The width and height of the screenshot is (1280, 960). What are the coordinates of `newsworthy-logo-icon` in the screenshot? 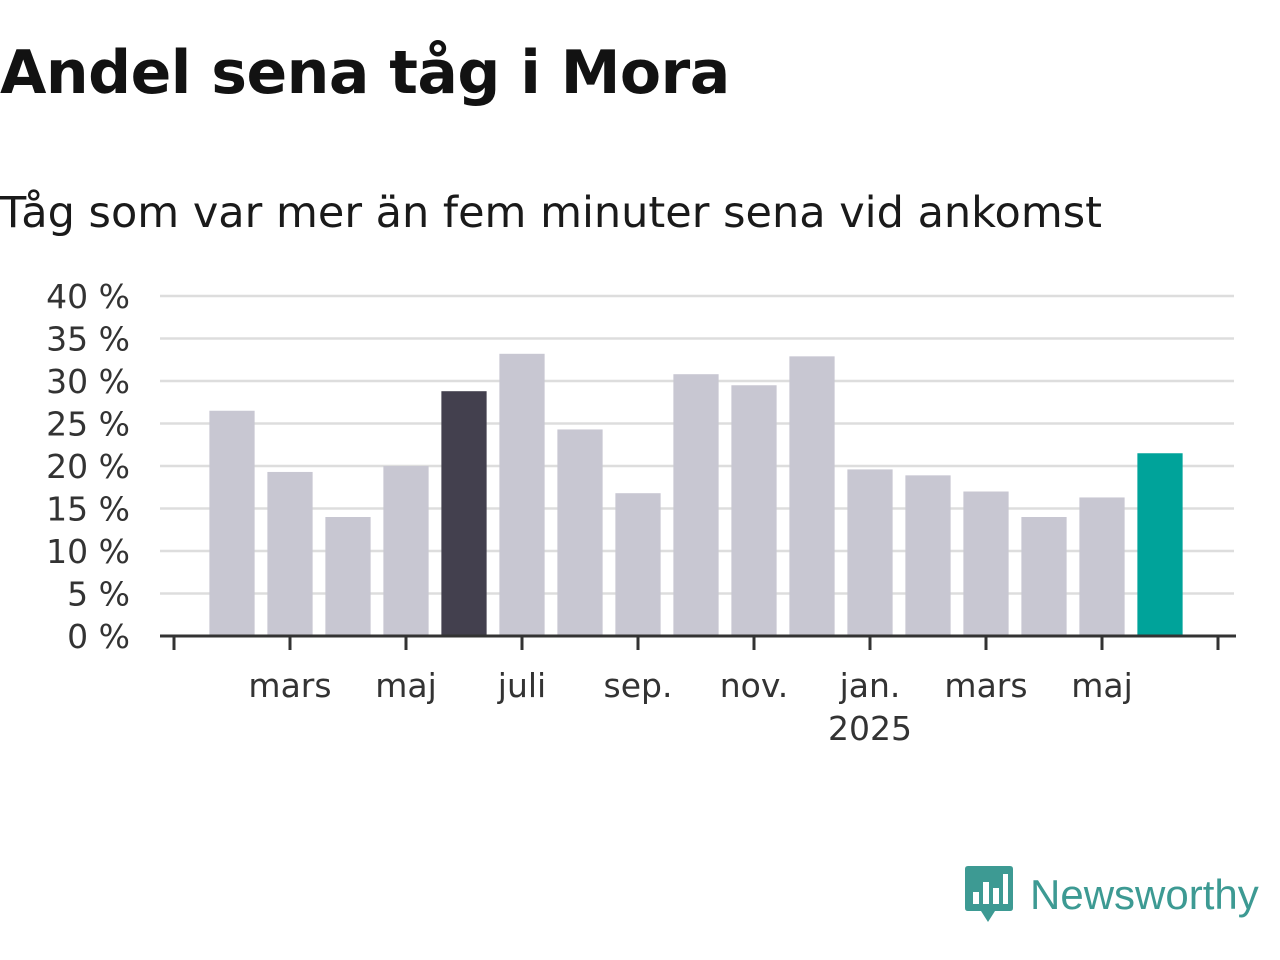 It's located at (989, 894).